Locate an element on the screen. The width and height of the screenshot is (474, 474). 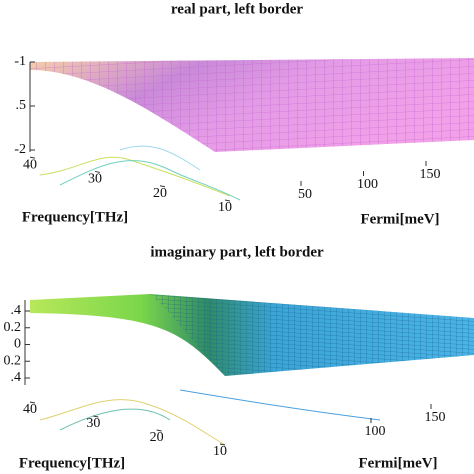
chart-title: imaginary part, left border is located at coordinates (237, 252).